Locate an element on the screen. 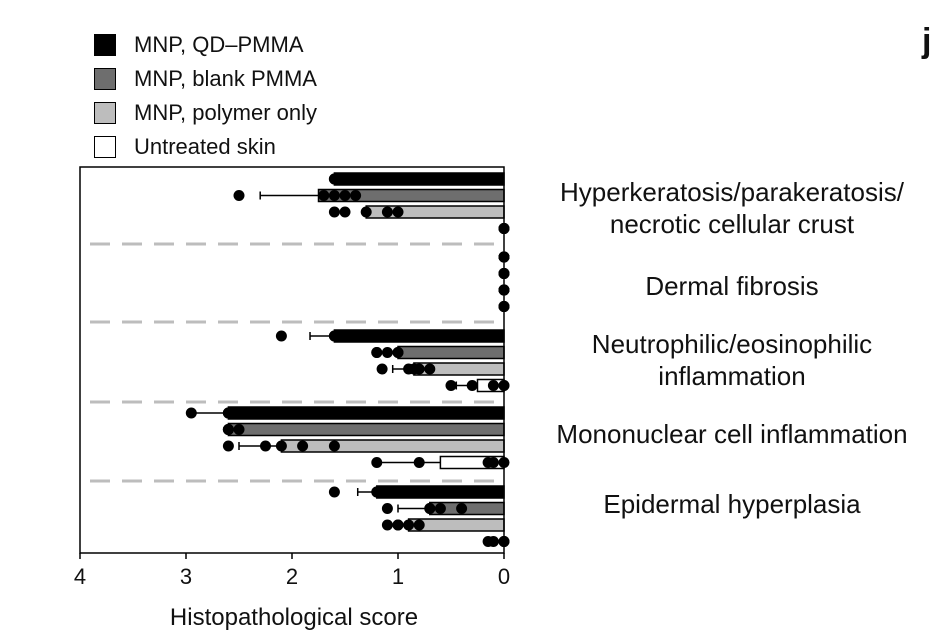  category-label-epidermal: Epidermal hyperplasia is located at coordinates (732, 504).